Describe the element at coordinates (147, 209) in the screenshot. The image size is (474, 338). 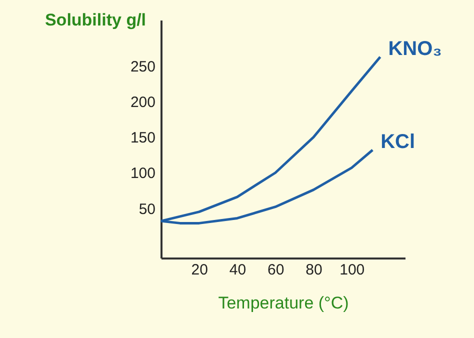
I see `y-tick-label: 50` at that location.